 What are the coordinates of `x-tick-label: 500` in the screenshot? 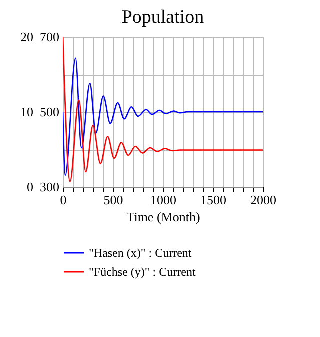 It's located at (114, 200).